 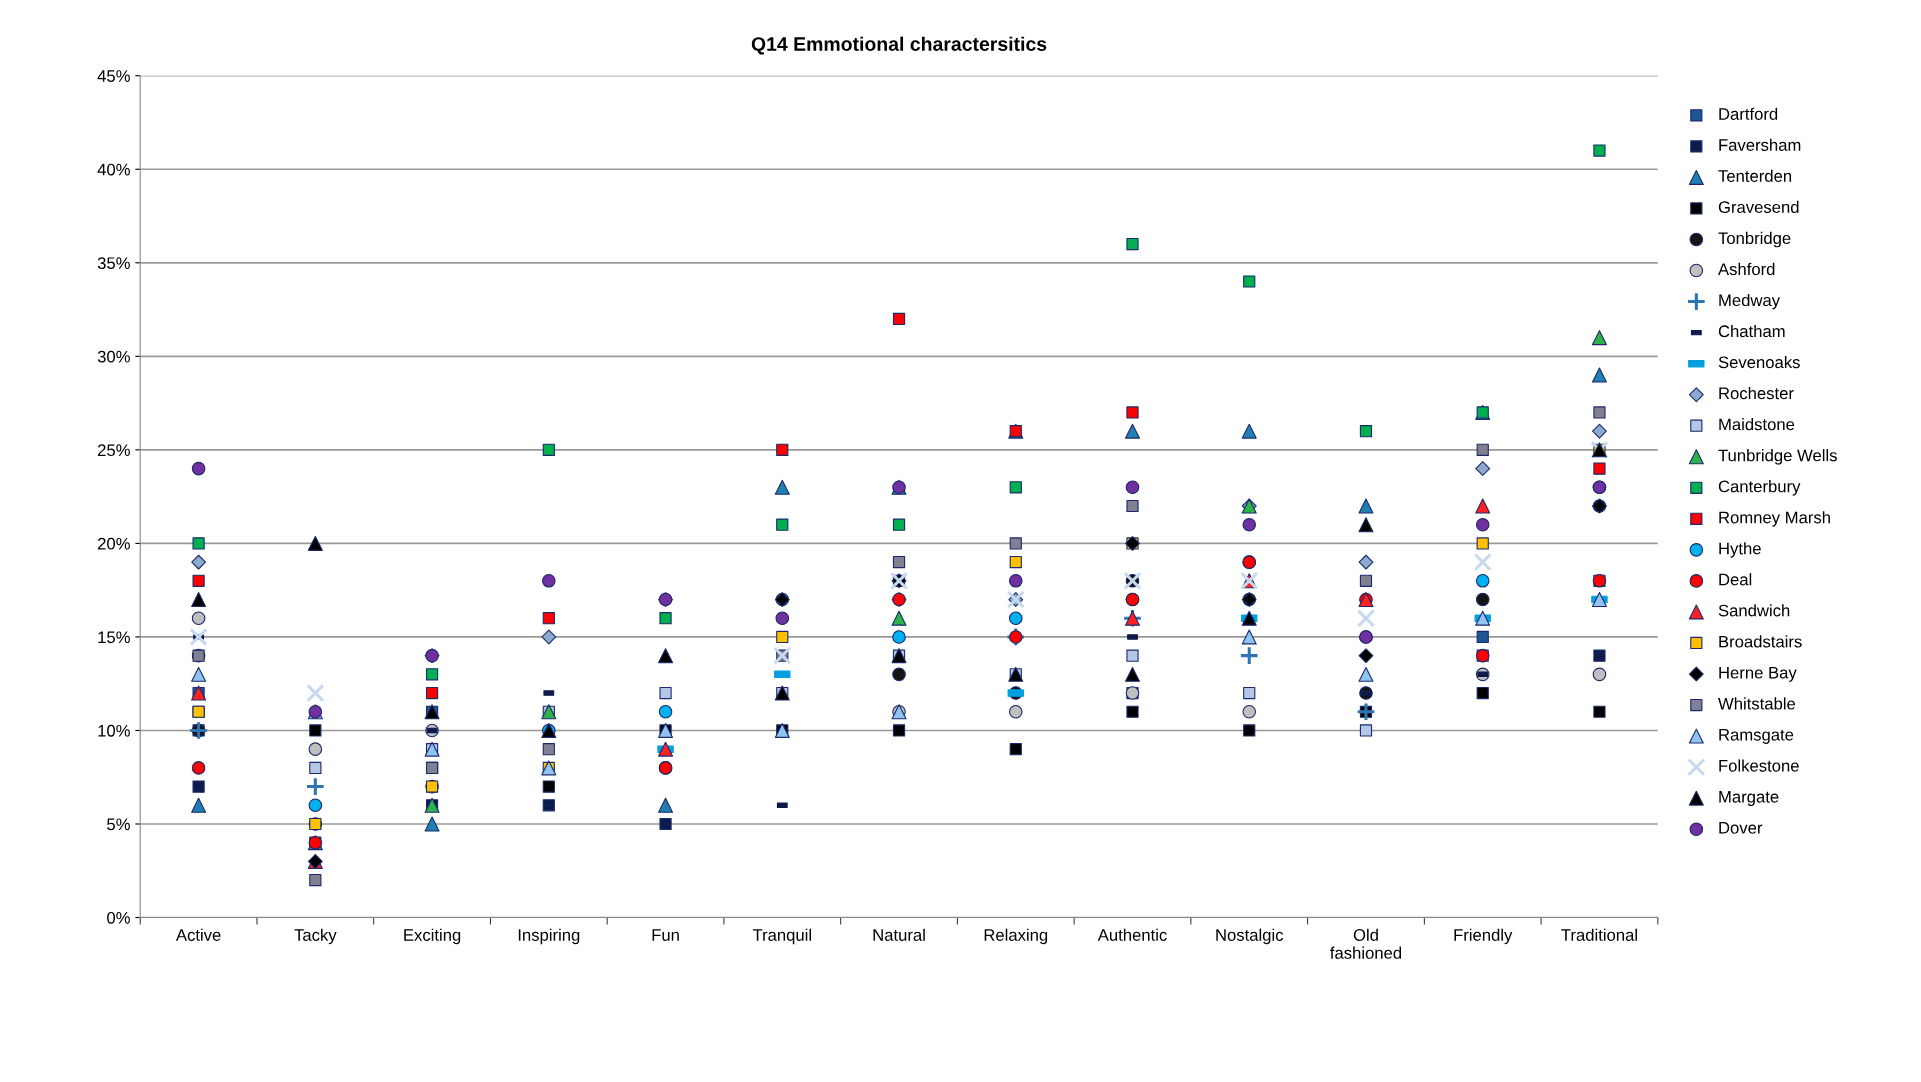 What do you see at coordinates (113, 76) in the screenshot?
I see `y-tick-label: 45%` at bounding box center [113, 76].